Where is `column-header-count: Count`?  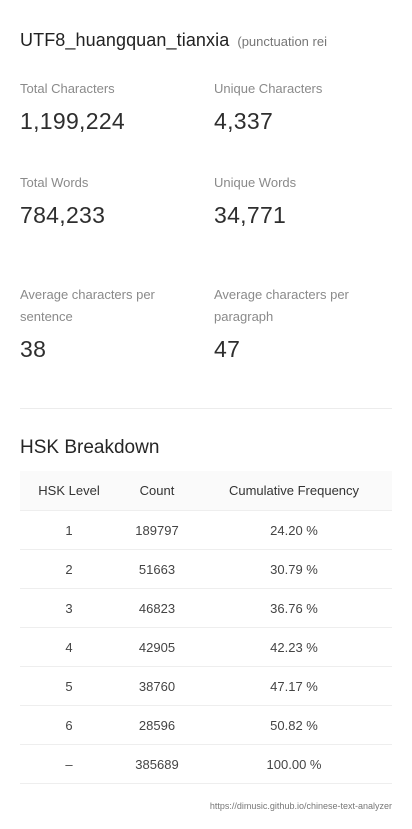 column-header-count: Count is located at coordinates (157, 491).